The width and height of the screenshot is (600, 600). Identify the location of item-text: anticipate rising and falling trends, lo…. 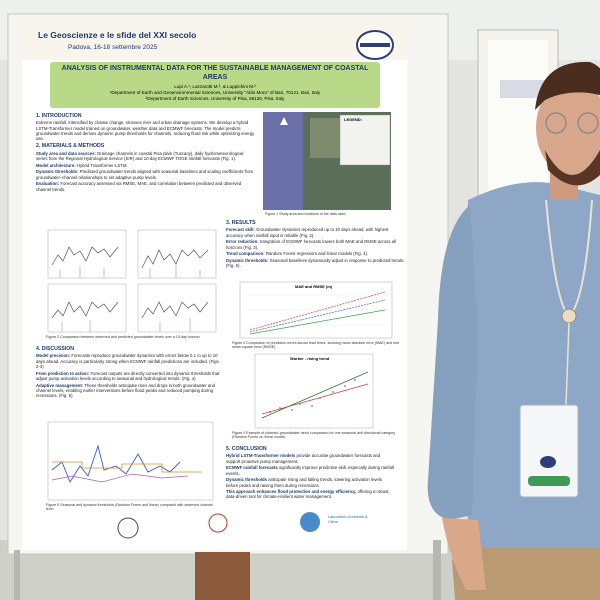
(304, 482).